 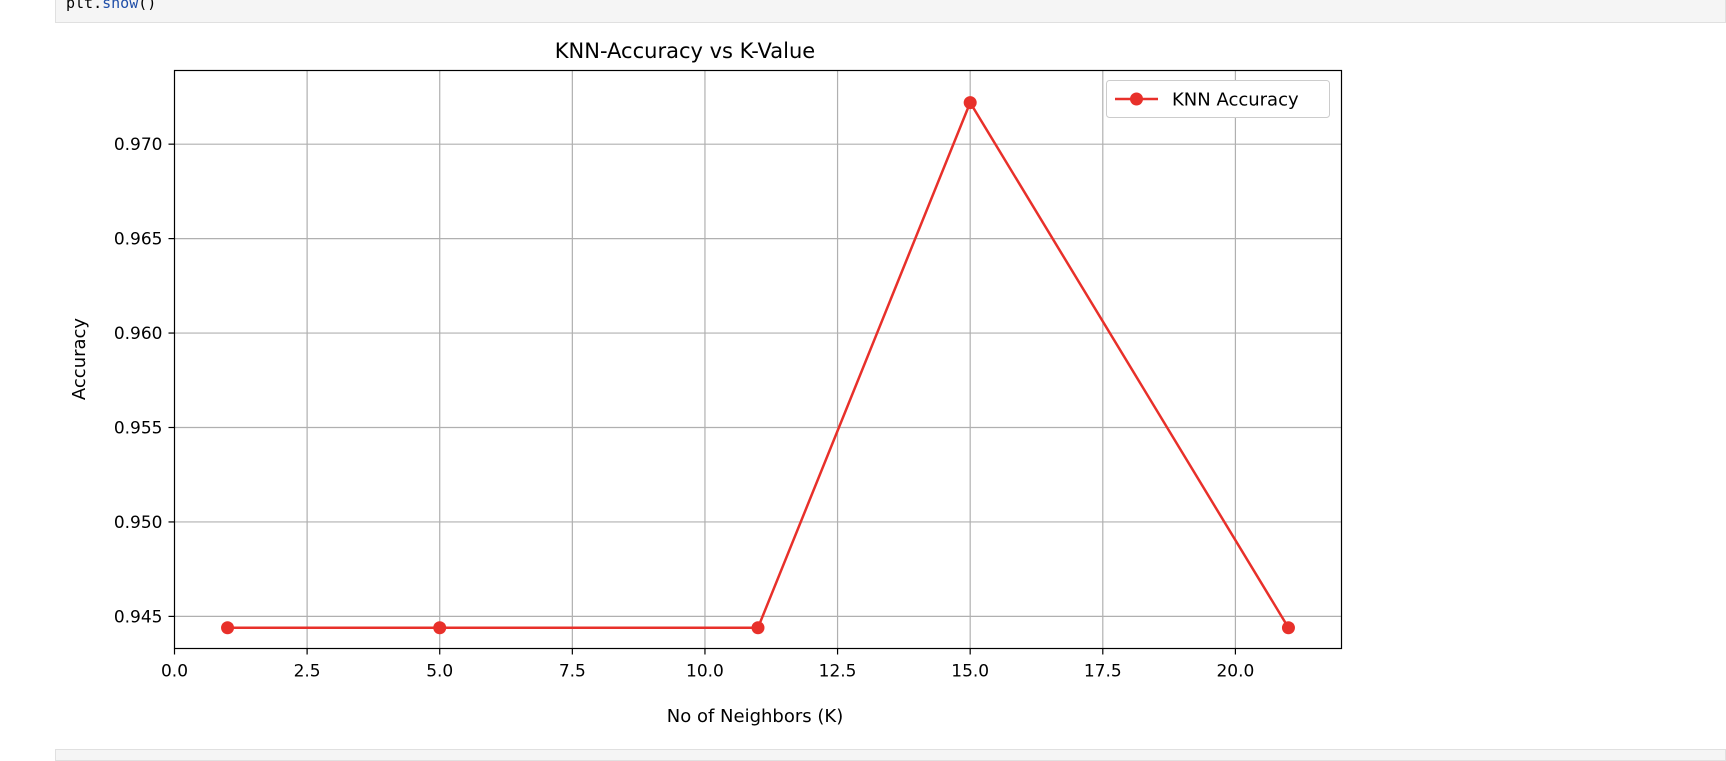 I want to click on code-suffix: (), so click(x=147, y=6).